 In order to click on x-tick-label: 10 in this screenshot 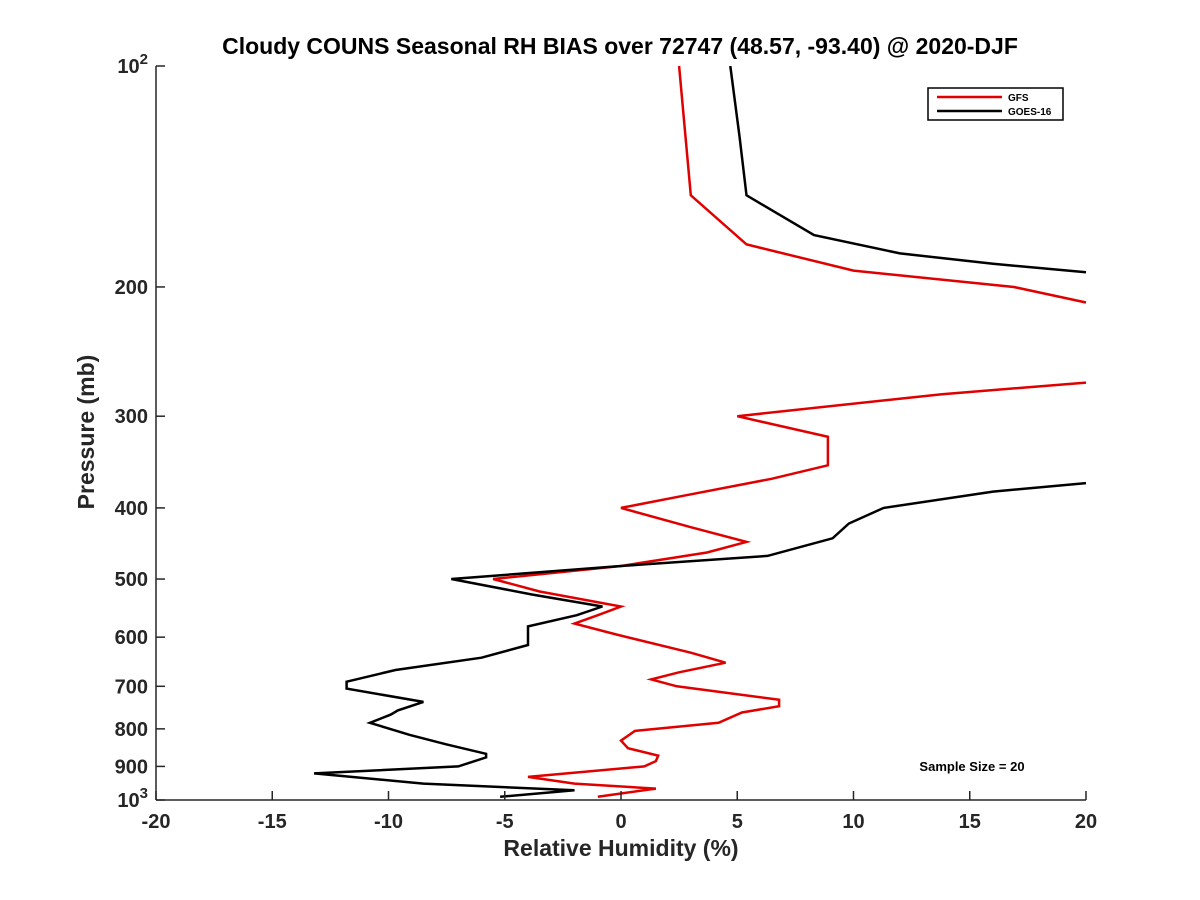, I will do `click(853, 822)`.